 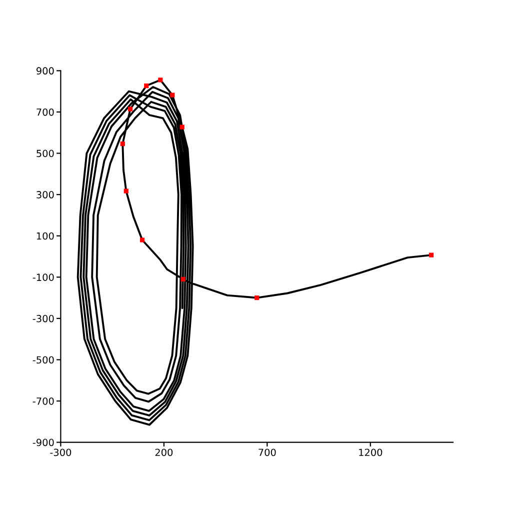 I want to click on y-tick-label: -900, so click(x=43, y=442).